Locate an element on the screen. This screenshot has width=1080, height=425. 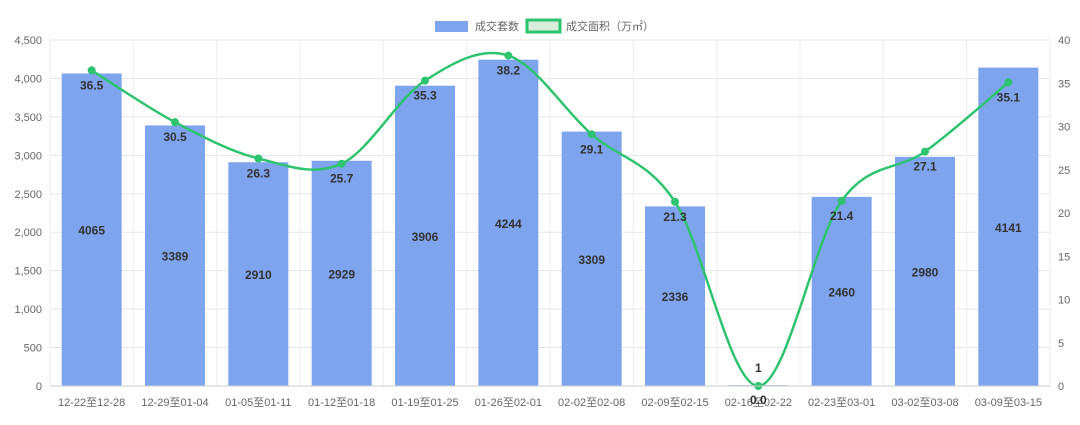
bar-value-label: 4141 is located at coordinates (1008, 228).